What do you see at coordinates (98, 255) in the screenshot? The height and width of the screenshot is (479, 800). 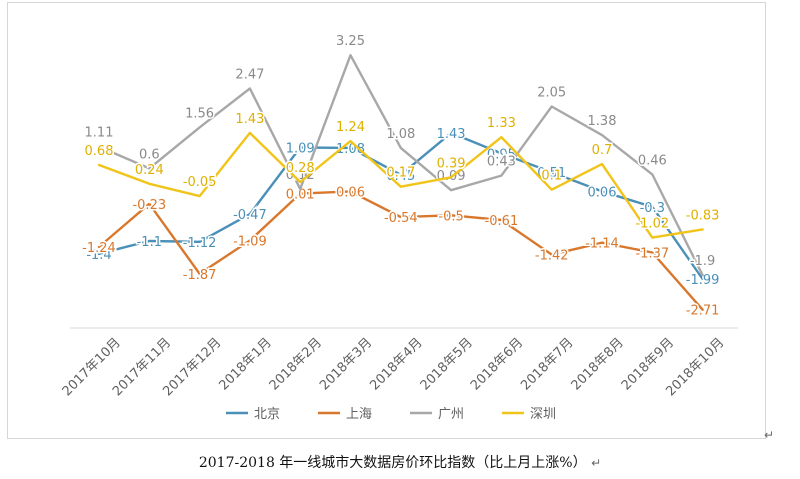 I see `data-label: -1.4` at bounding box center [98, 255].